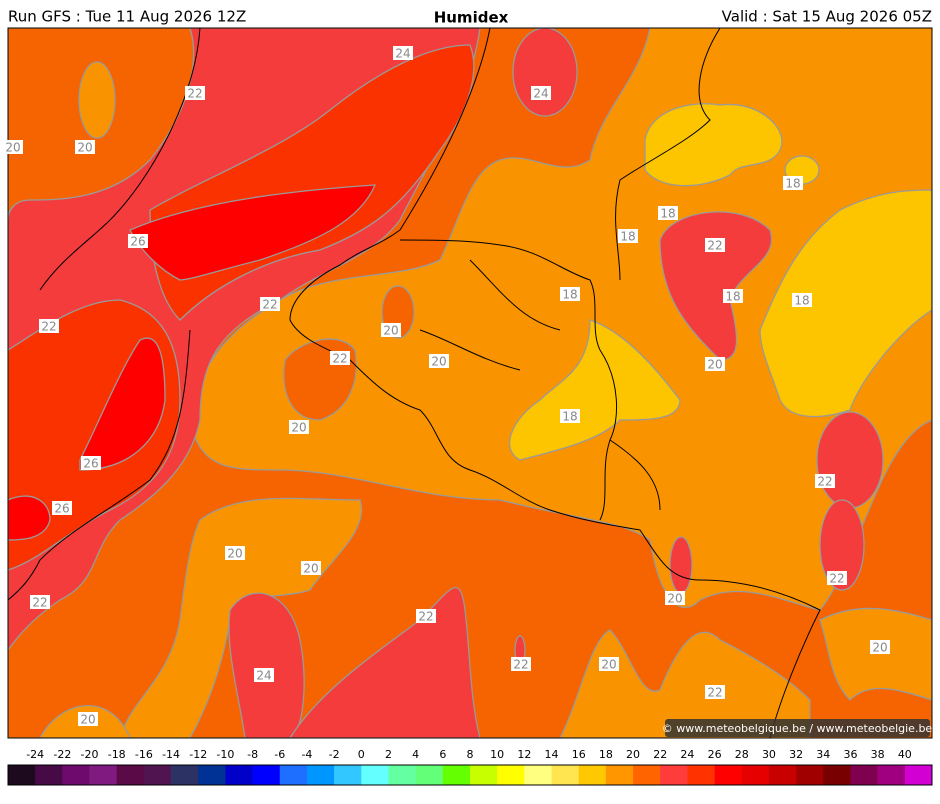  I want to click on colorbar-tick-label: 26, so click(715, 754).